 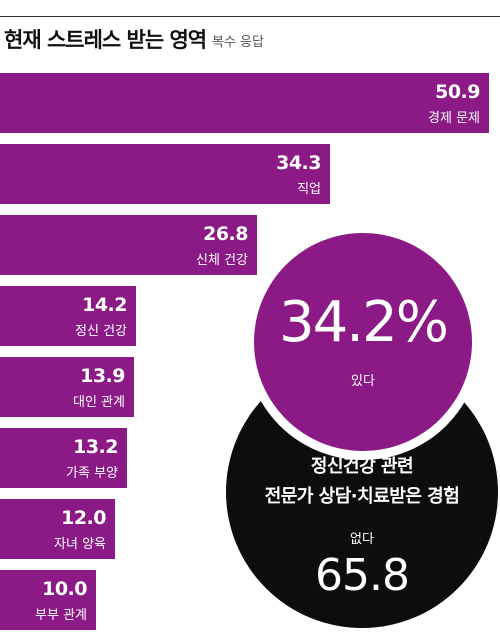 I want to click on bar-value-label: 50.9, so click(x=457, y=92).